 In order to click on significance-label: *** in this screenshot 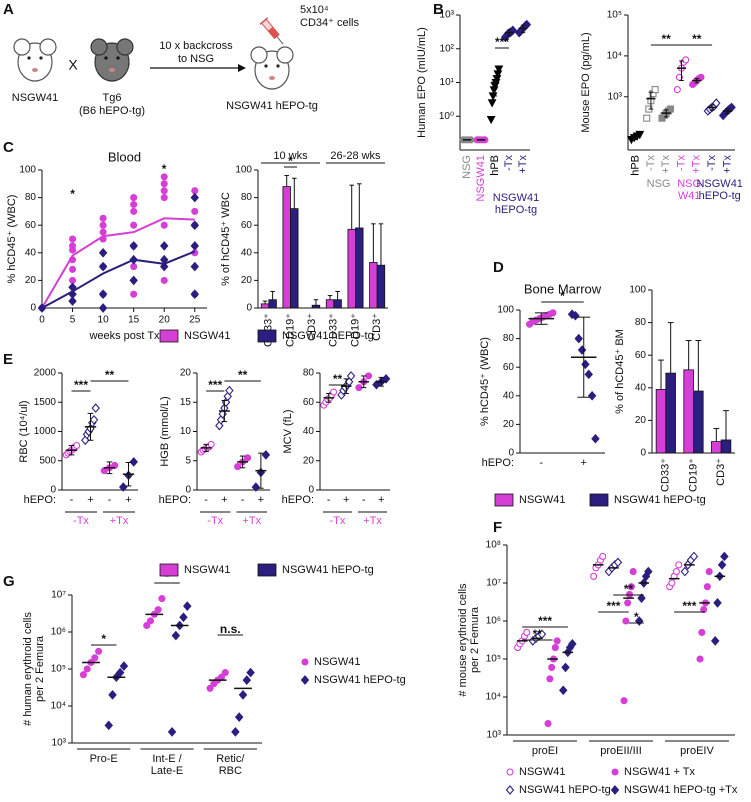, I will do `click(215, 385)`.